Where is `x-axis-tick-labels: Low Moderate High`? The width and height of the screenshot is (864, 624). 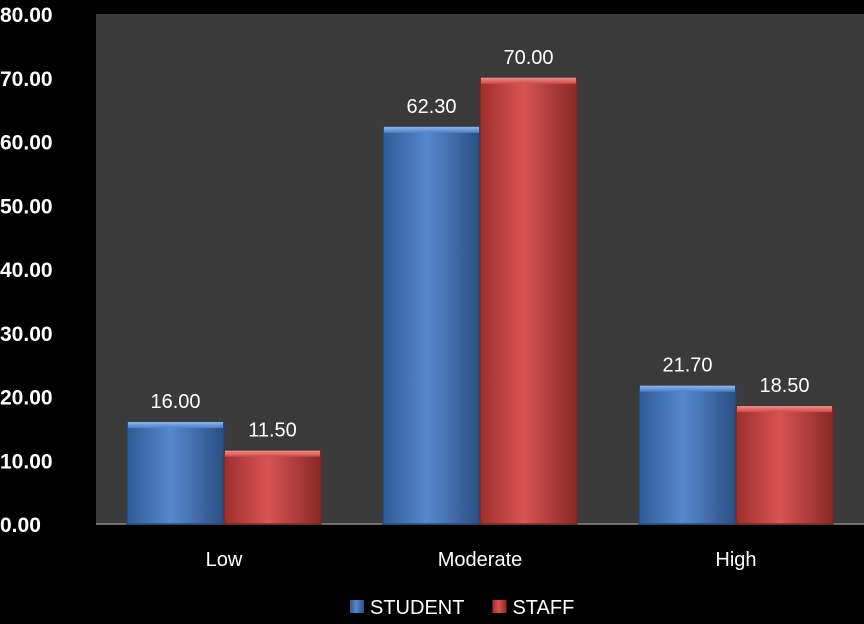
x-axis-tick-labels: Low Moderate High is located at coordinates (481, 560).